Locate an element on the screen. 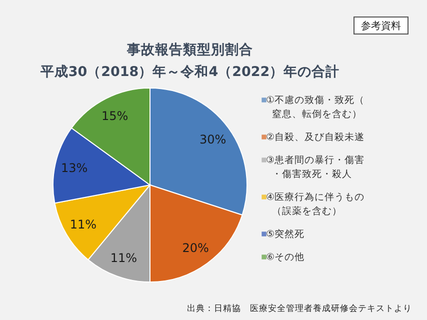 The height and width of the screenshot is (320, 427). data-label: 13% is located at coordinates (74, 168).